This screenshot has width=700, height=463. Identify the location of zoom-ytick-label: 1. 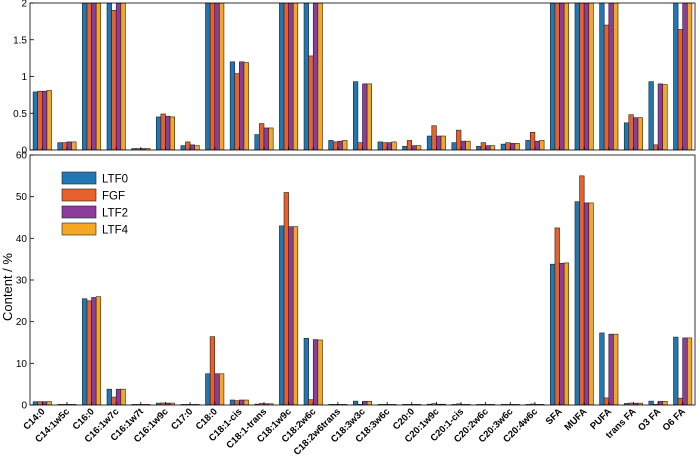
(24, 77).